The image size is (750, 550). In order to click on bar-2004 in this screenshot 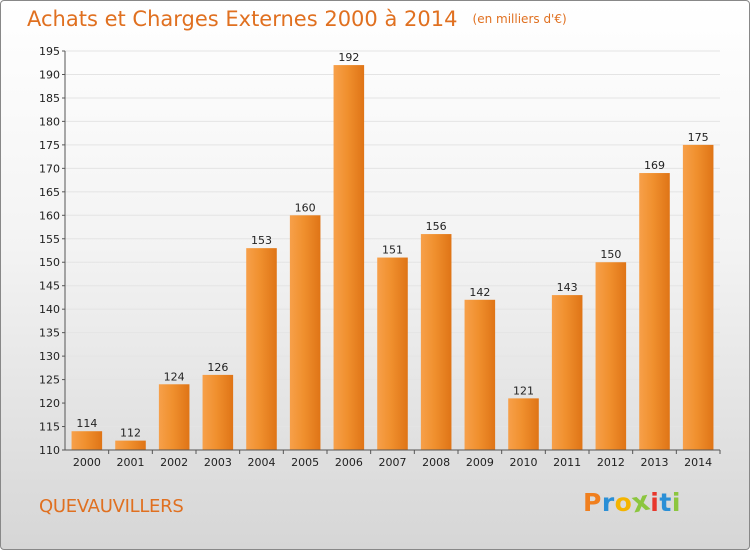, I will do `click(261, 349)`.